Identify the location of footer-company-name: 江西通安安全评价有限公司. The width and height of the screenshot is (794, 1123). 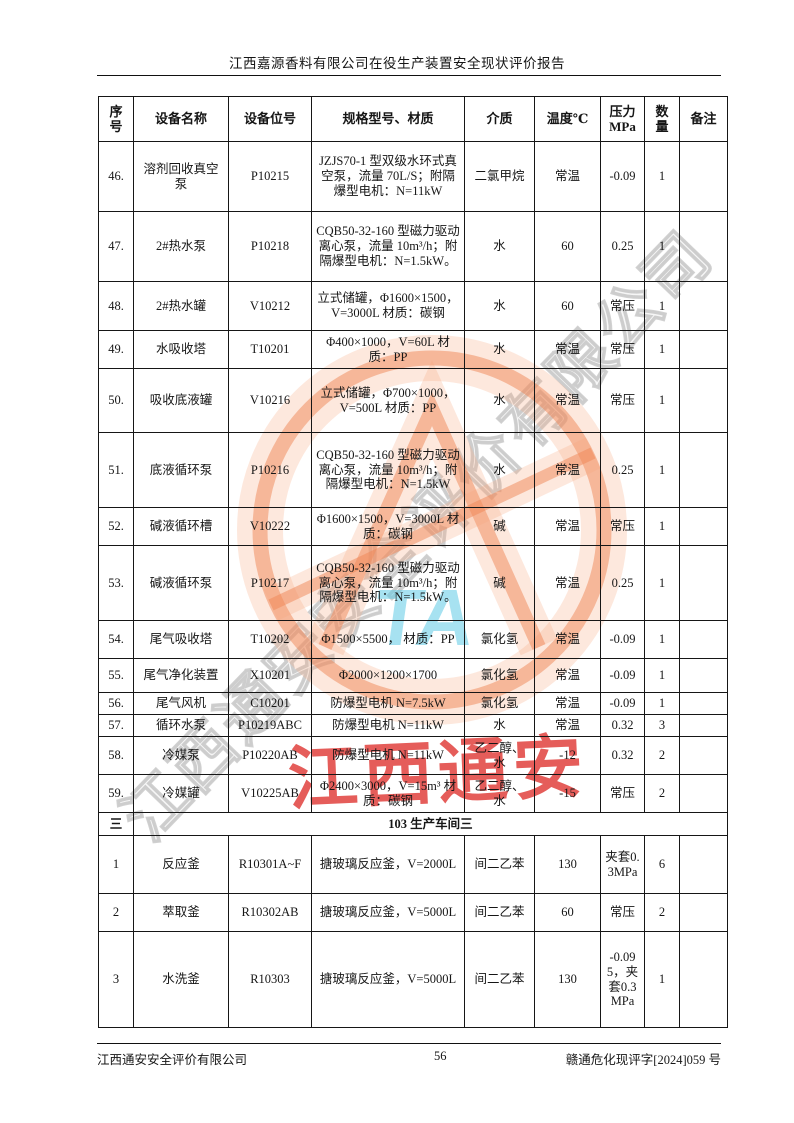
(172, 1060).